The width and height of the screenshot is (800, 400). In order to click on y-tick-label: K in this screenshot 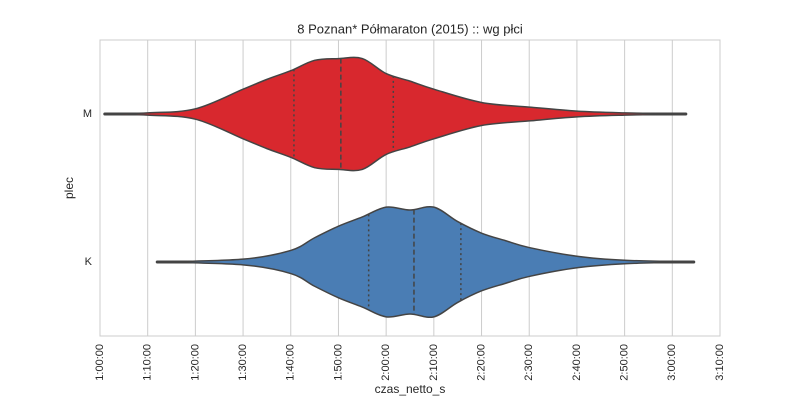, I will do `click(89, 262)`.